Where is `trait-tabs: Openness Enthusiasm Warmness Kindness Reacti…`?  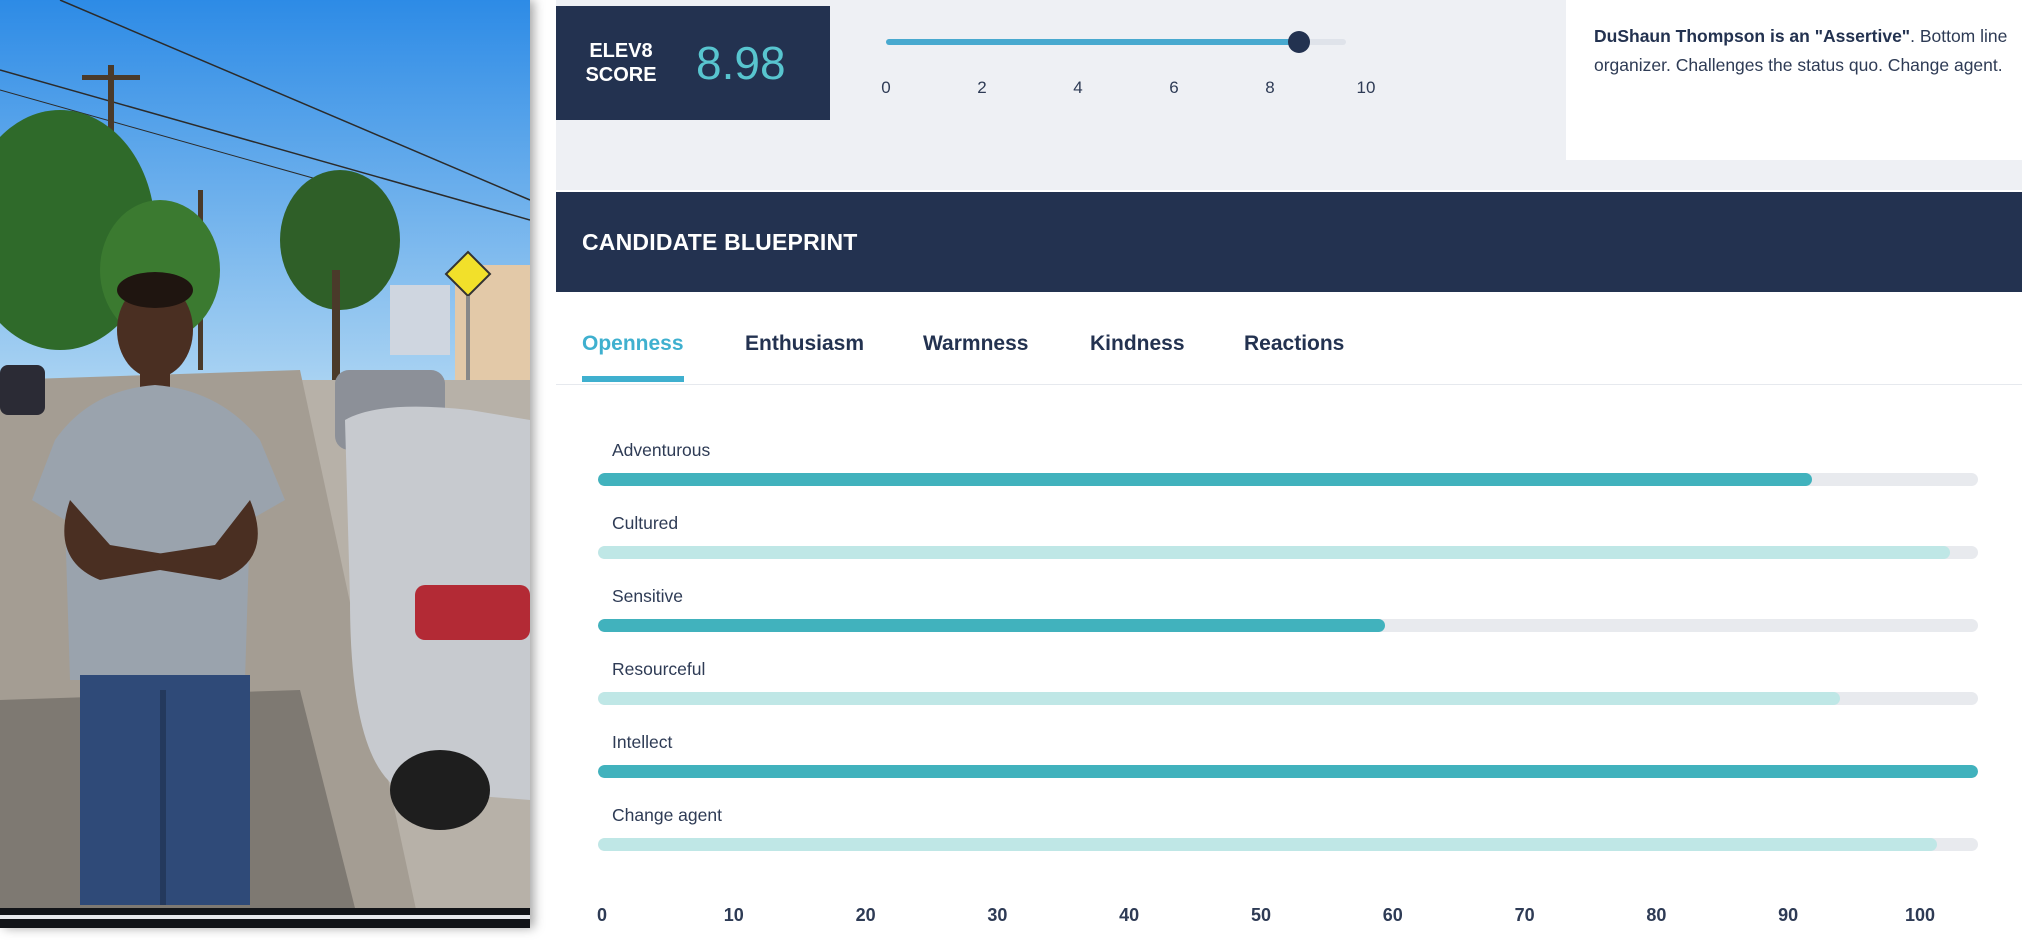 trait-tabs: Openness Enthusiasm Warmness Kindness Reacti… is located at coordinates (1289, 357).